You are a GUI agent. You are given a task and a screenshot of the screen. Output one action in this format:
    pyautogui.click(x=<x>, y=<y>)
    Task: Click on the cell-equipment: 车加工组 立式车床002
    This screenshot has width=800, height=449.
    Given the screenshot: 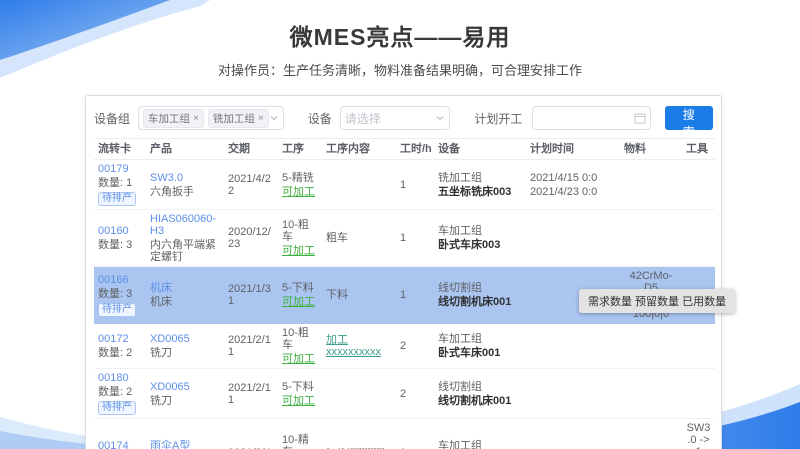 What is the action you would take?
    pyautogui.click(x=480, y=433)
    